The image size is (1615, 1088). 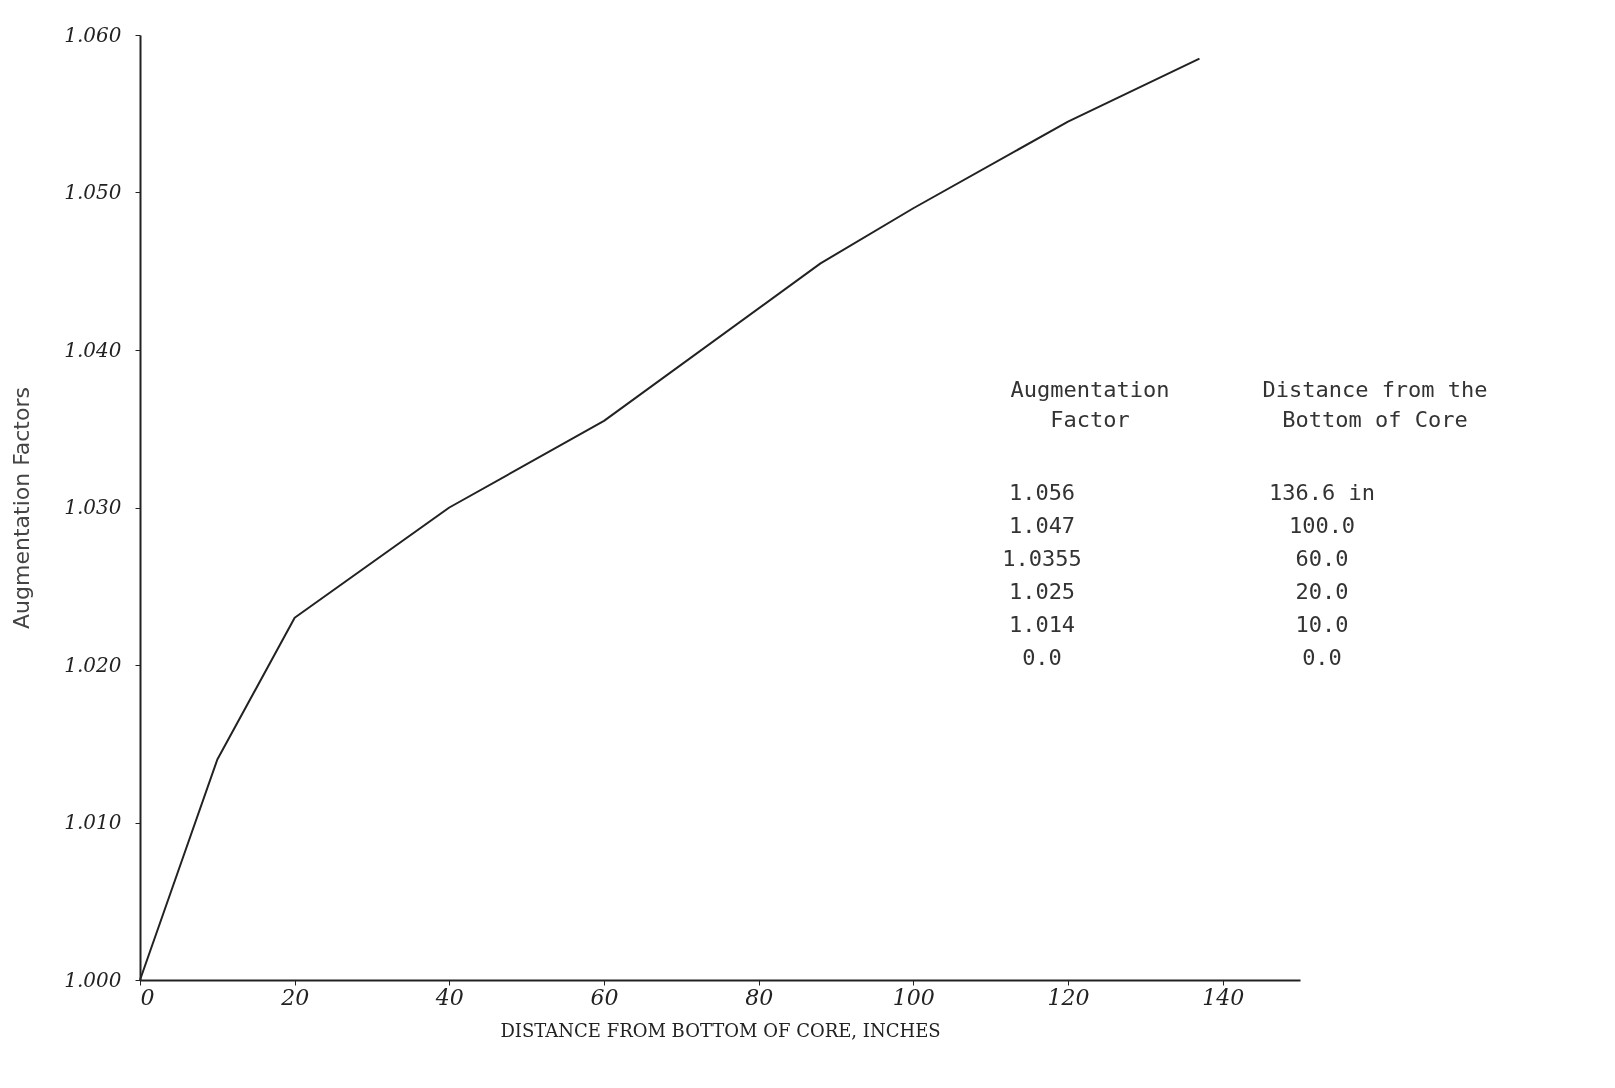 I want to click on x-tick-label: 60, so click(x=604, y=997).